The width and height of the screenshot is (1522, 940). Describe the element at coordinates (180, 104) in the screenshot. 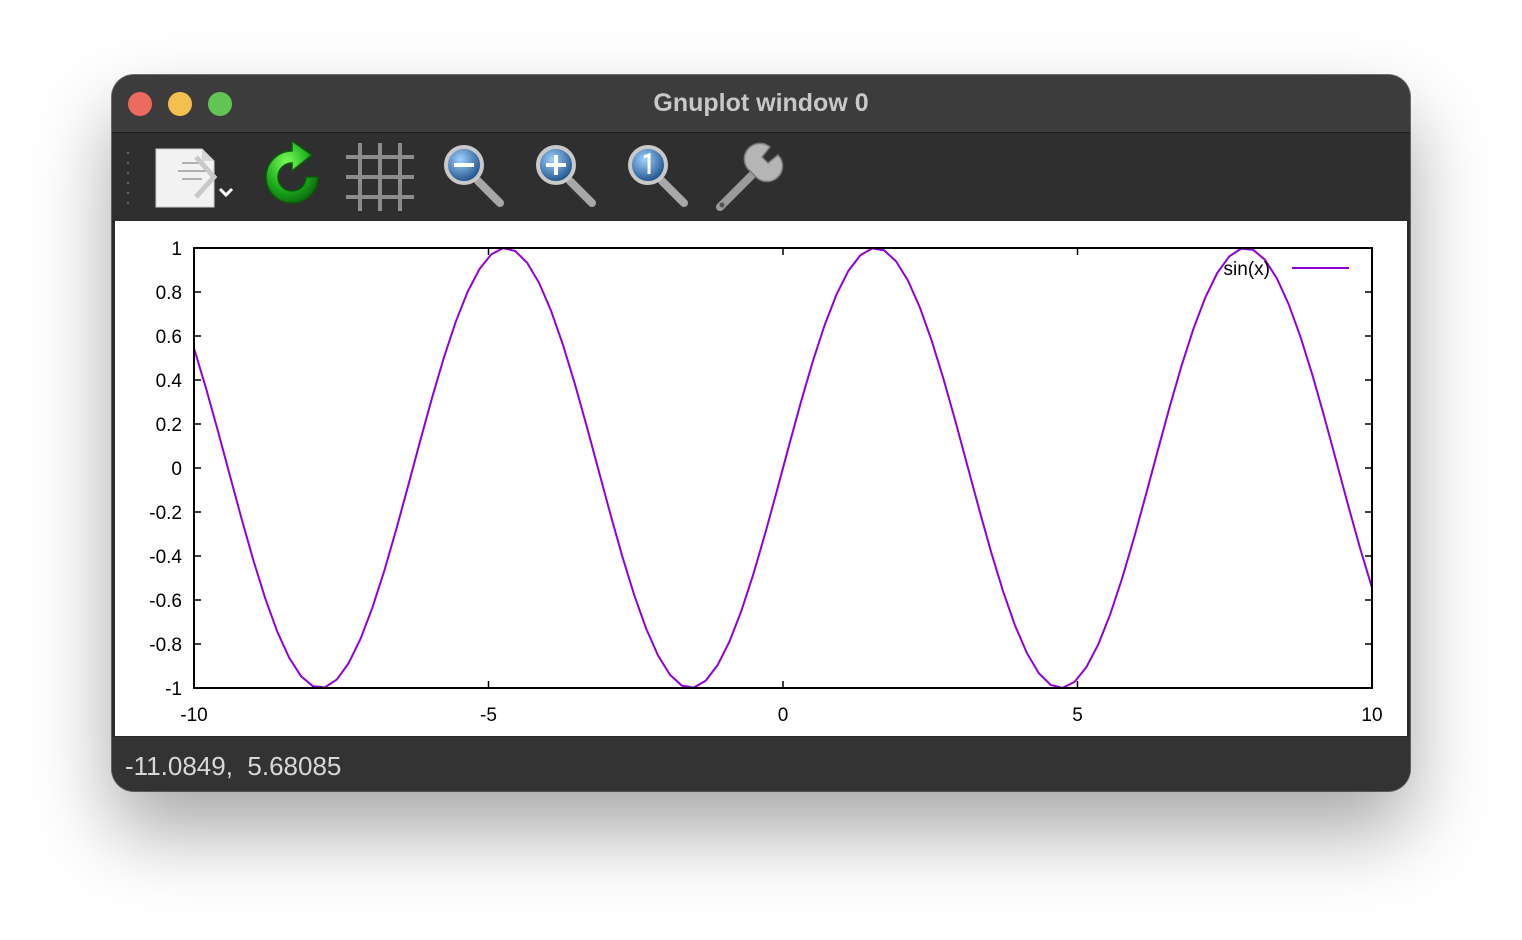

I see `minimize-window-button` at that location.